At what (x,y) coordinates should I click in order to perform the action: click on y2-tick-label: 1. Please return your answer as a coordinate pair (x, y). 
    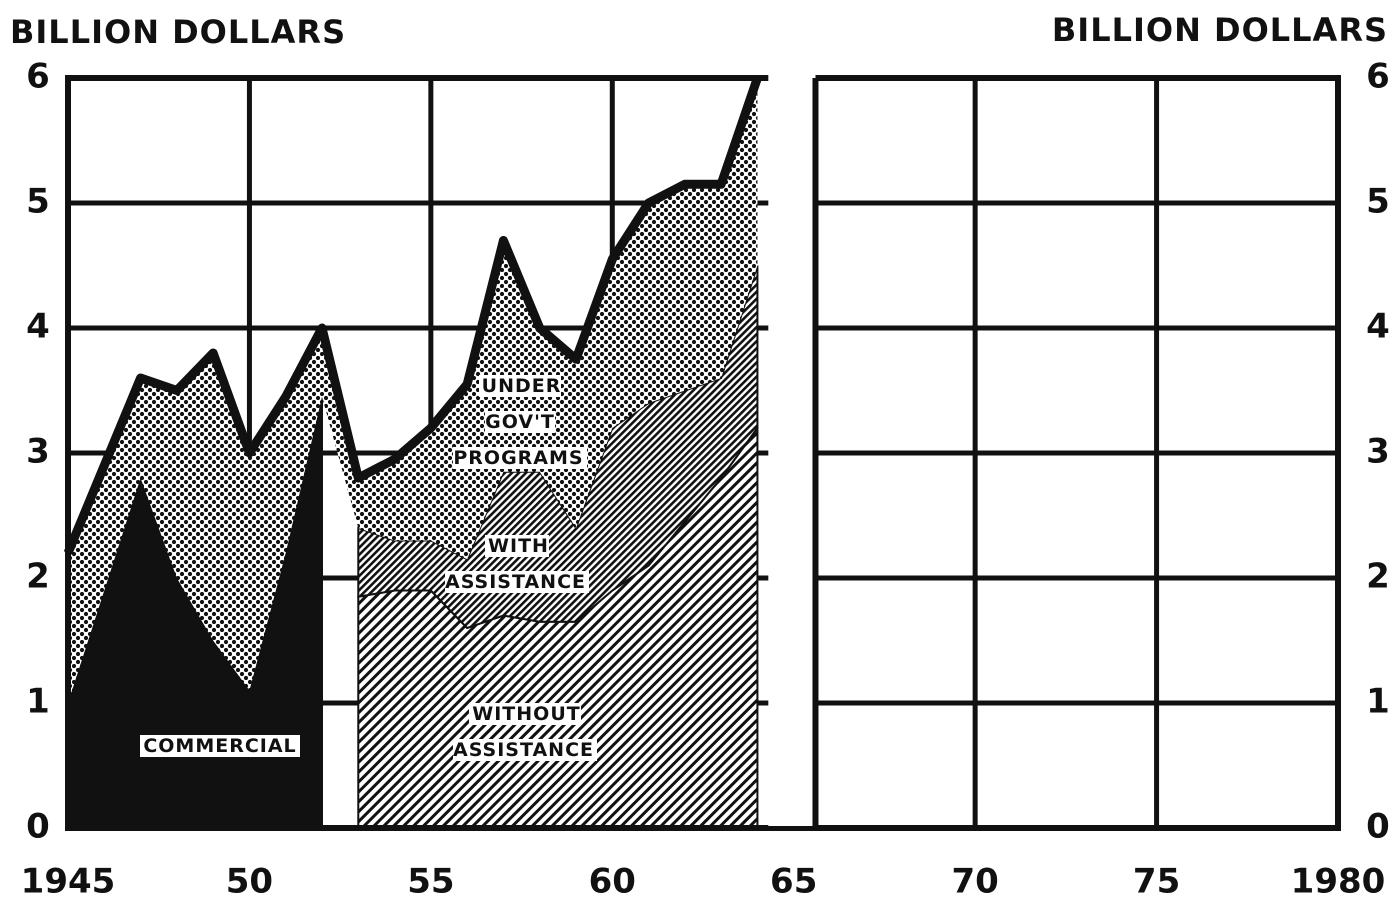
    Looking at the image, I should click on (1378, 702).